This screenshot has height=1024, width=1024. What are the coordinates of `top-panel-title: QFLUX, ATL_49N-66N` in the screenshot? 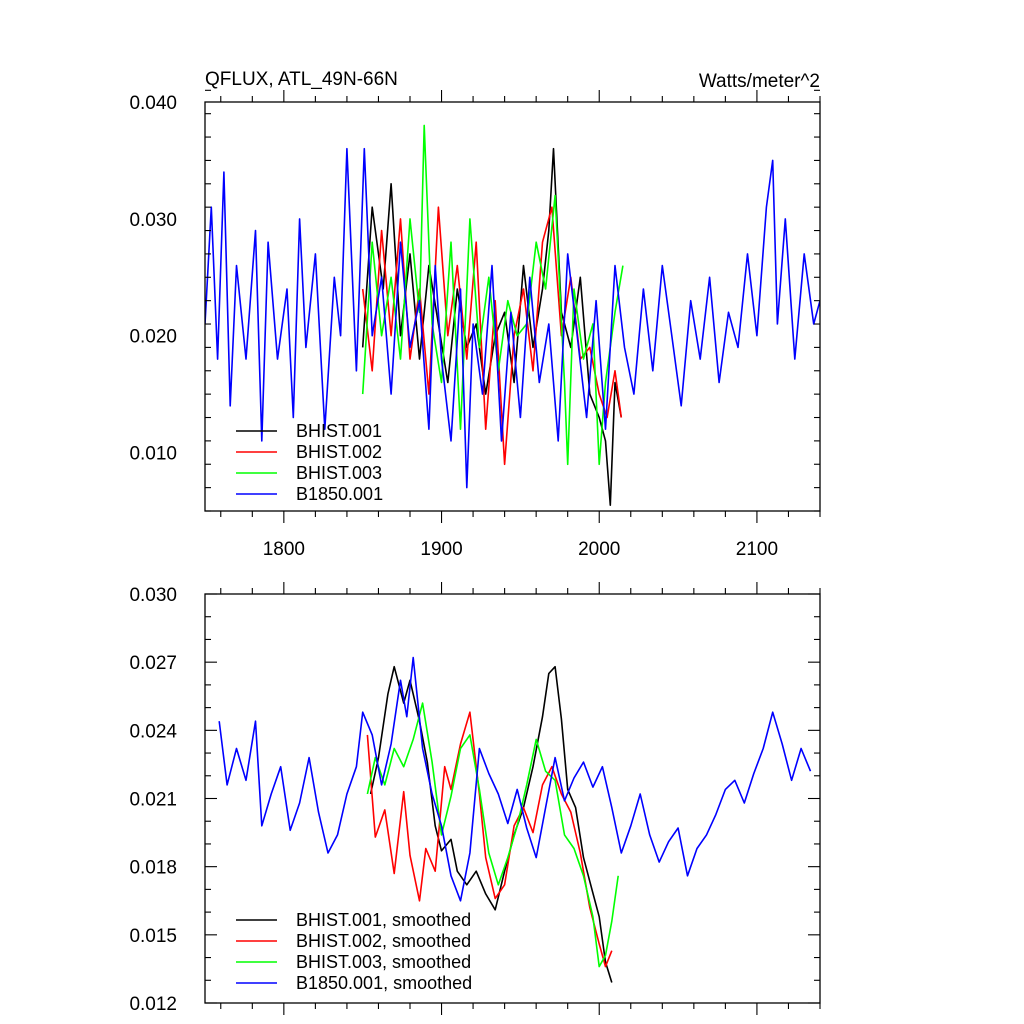 It's located at (301, 79).